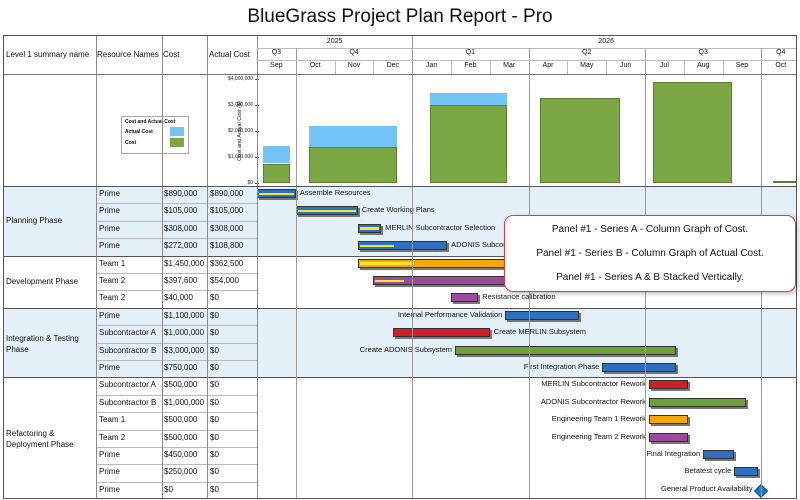  I want to click on month-label: Jan, so click(431, 65).